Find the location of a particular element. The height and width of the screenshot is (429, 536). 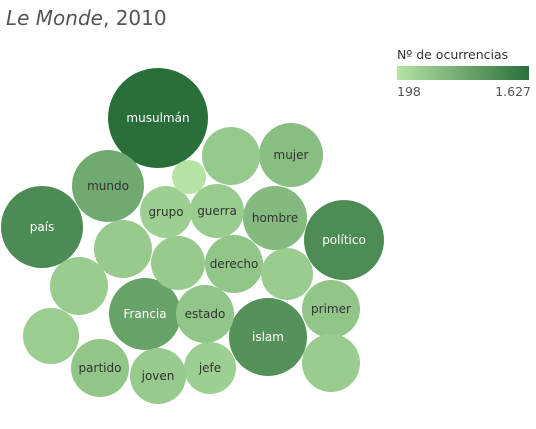

bubble-mujer: mujer is located at coordinates (291, 155).